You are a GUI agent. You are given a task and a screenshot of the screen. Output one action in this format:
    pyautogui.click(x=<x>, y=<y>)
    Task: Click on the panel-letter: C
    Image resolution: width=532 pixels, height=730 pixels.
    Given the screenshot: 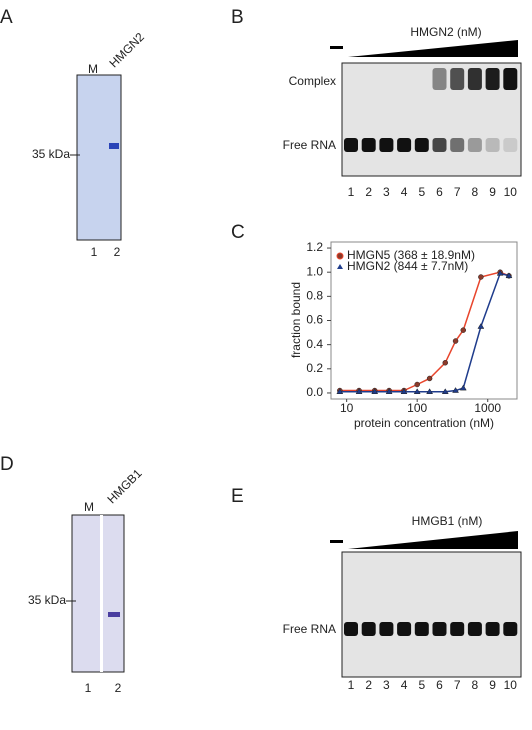 What is the action you would take?
    pyautogui.click(x=238, y=232)
    